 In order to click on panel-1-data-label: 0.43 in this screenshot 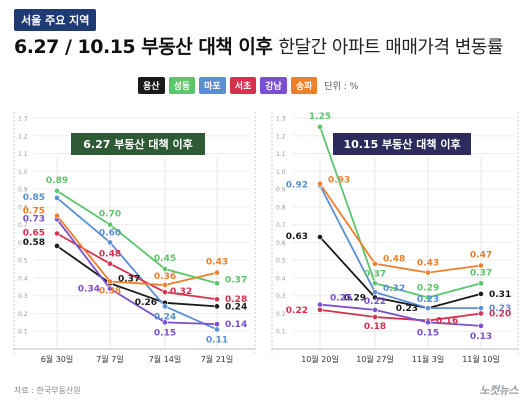, I will do `click(217, 263)`.